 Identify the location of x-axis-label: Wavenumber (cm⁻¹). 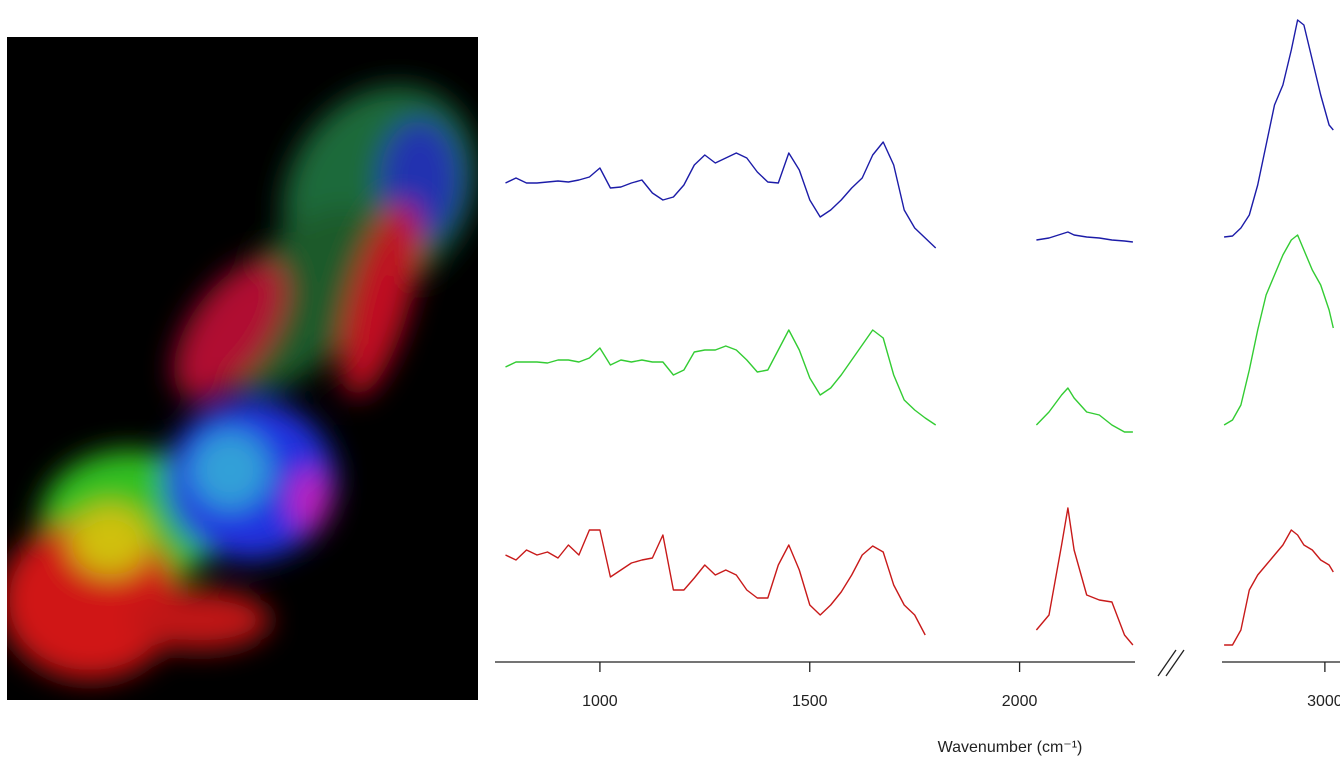
(1010, 747).